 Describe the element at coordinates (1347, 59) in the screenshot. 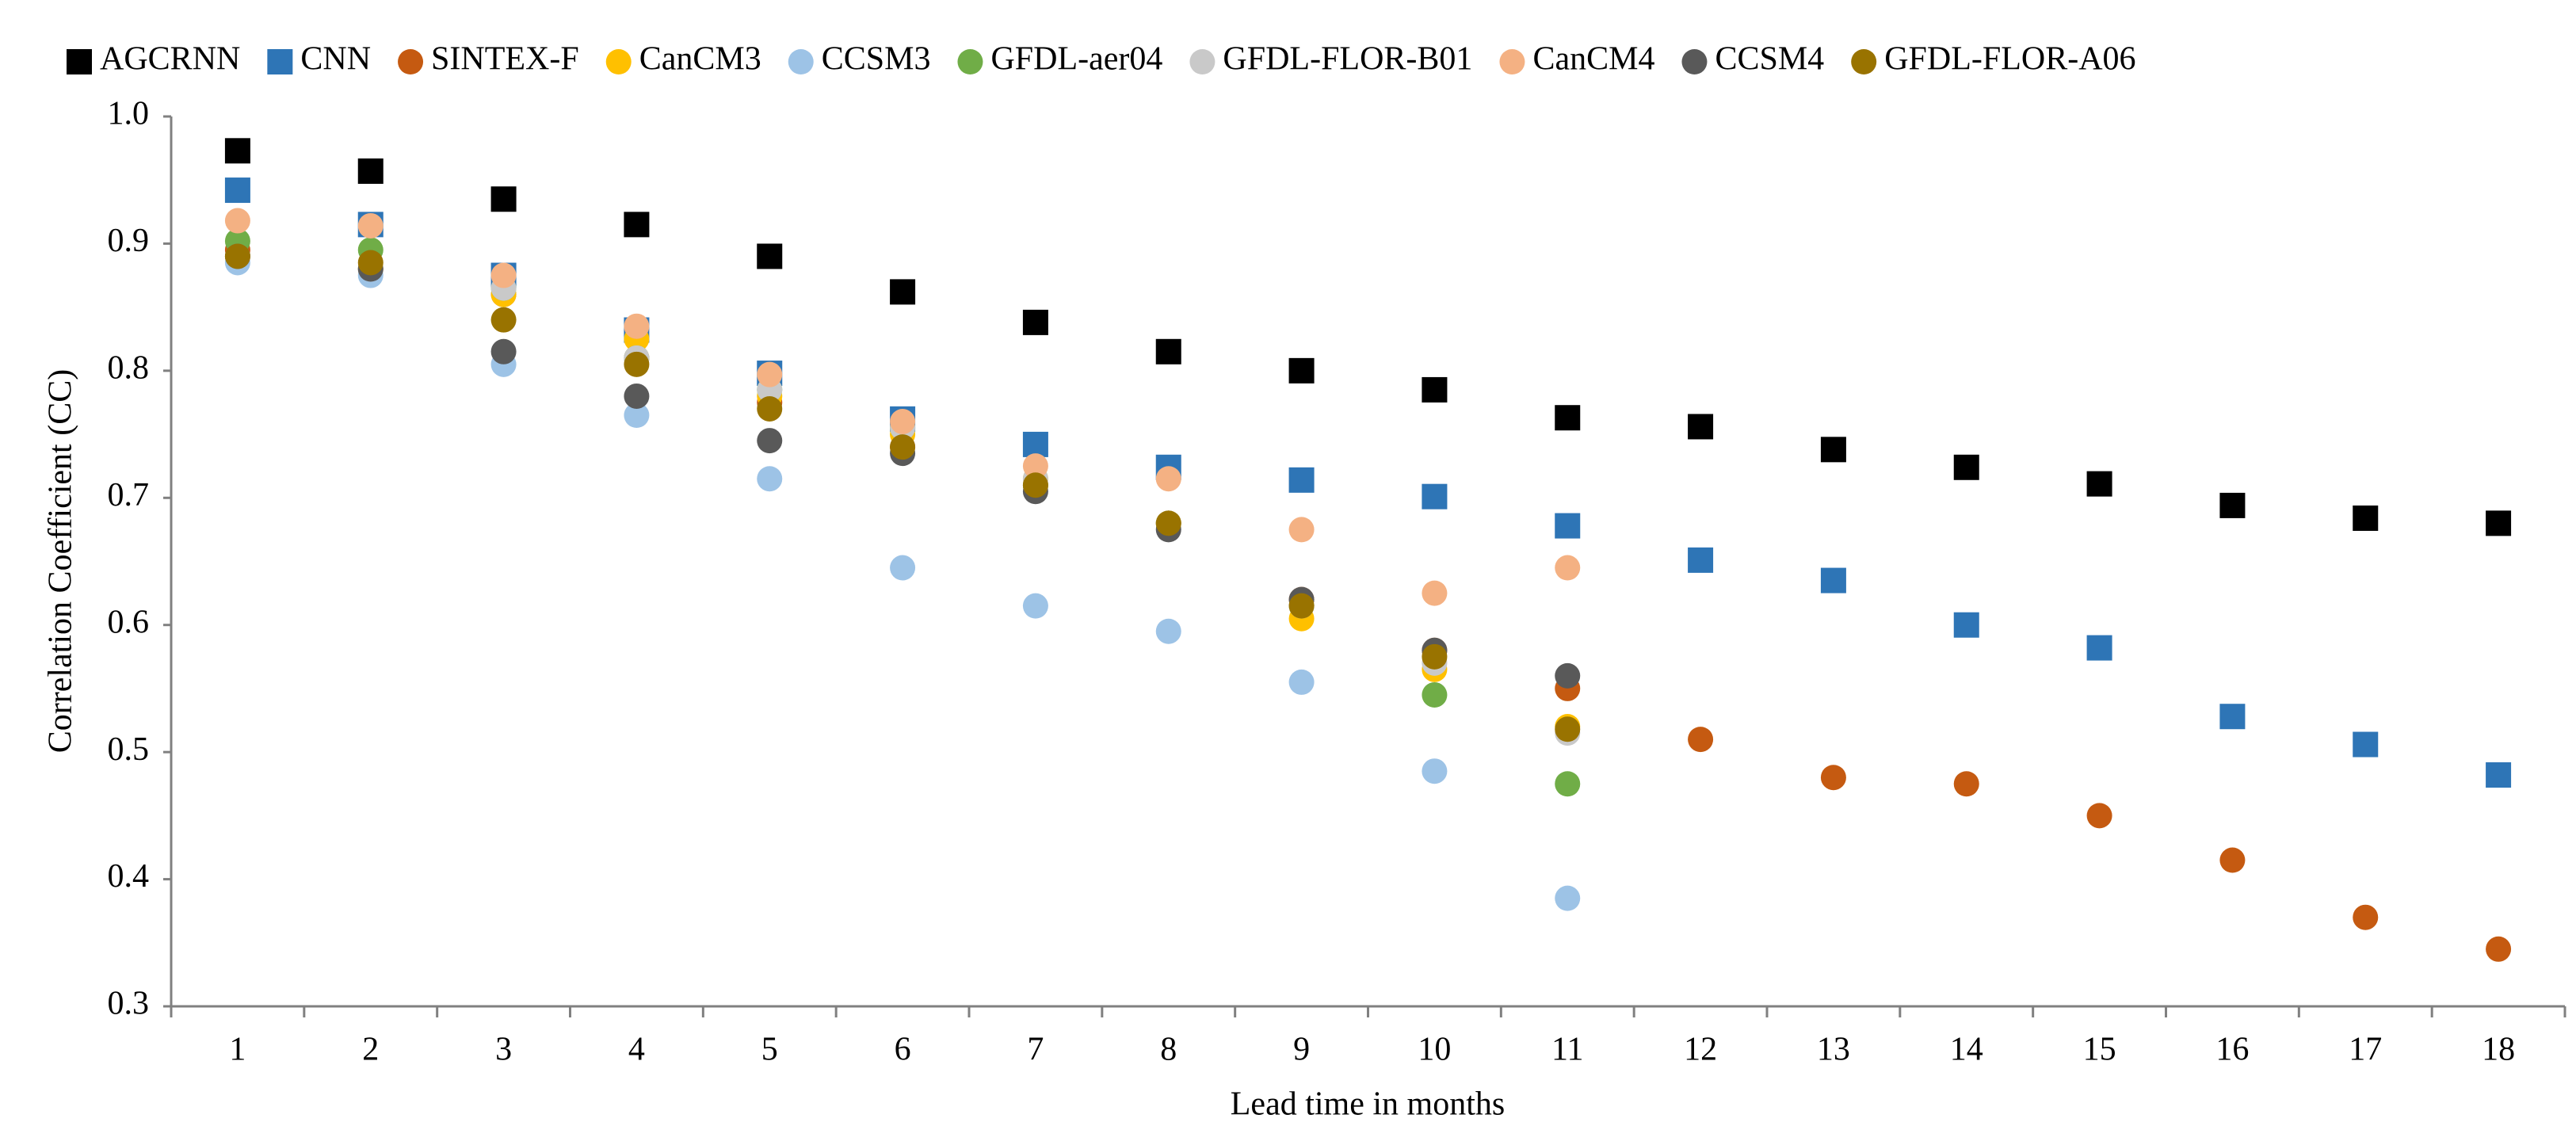

I see `legend-label: GFDL-FLOR-B01` at that location.